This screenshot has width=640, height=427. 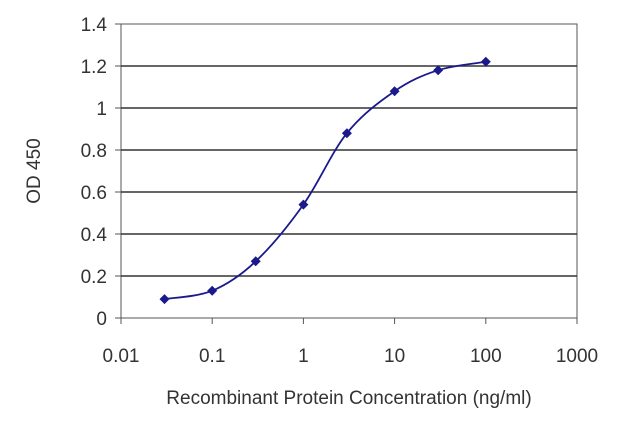 What do you see at coordinates (94, 67) in the screenshot?
I see `y-tick-label-6: 1.2` at bounding box center [94, 67].